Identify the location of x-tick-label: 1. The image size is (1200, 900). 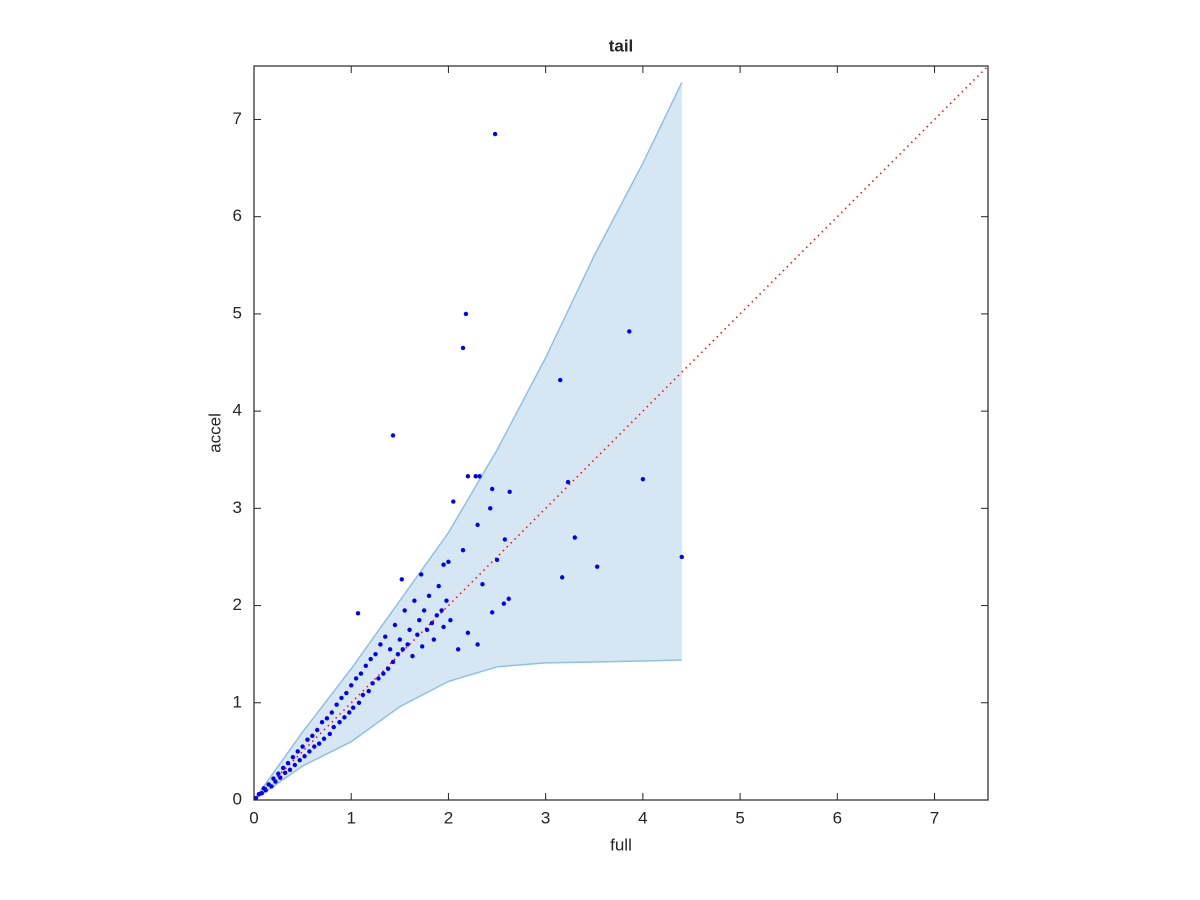
(350, 817).